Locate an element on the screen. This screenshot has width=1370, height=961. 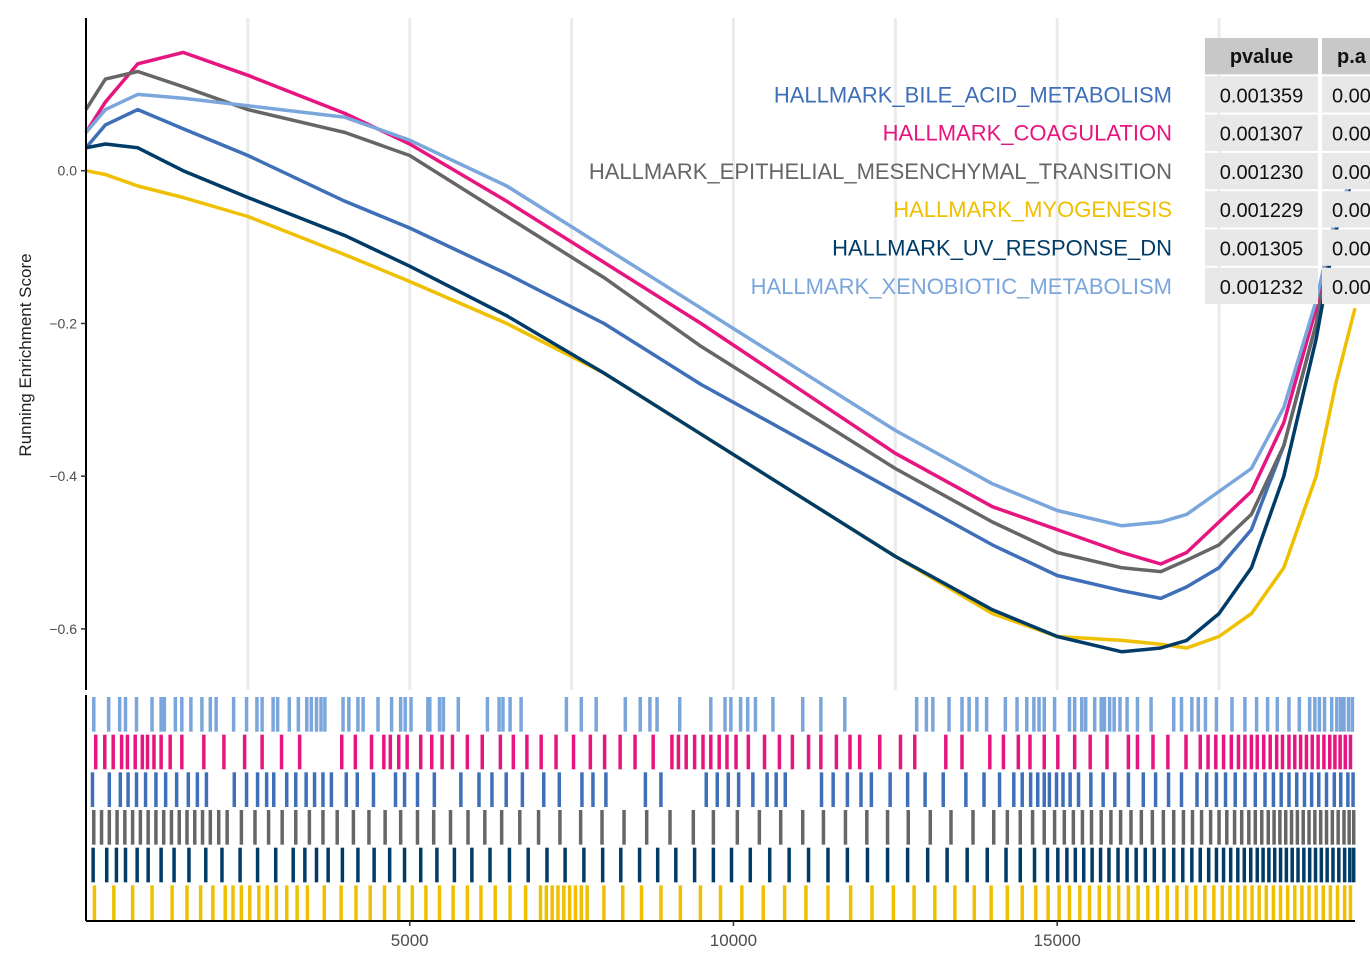
table-header-pvalue: pvalue is located at coordinates (1261, 57).